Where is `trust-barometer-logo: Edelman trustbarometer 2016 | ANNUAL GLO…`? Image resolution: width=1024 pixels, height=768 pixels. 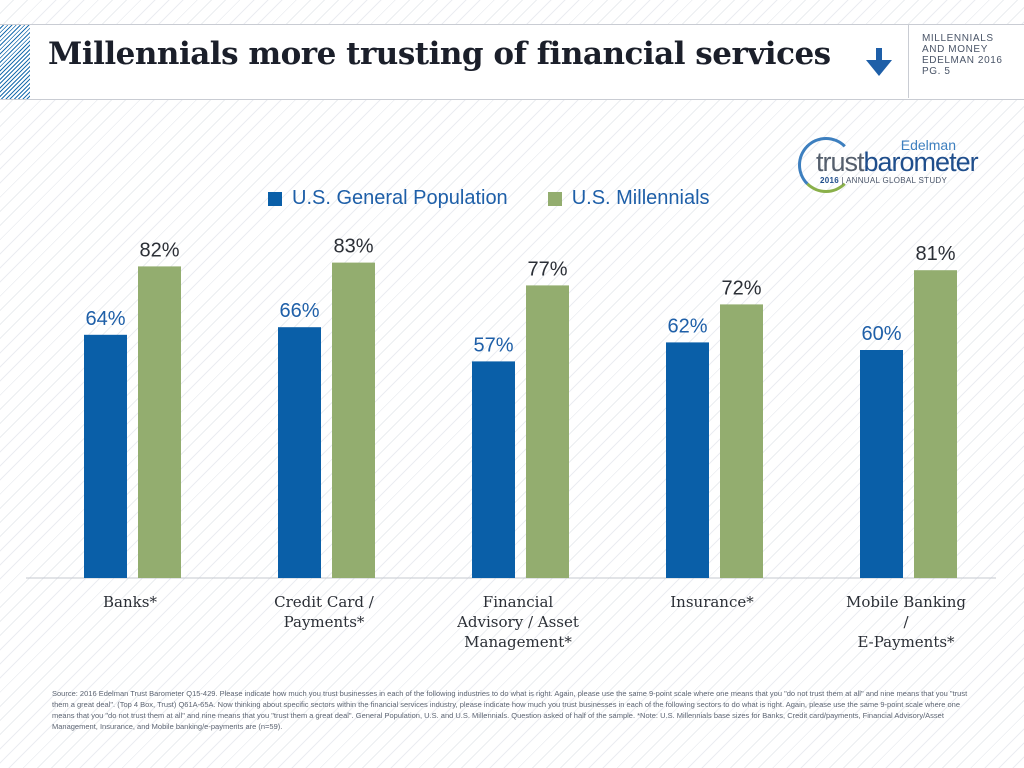
trust-barometer-logo: Edelman trustbarometer 2016 | ANNUAL GLO… is located at coordinates (888, 163).